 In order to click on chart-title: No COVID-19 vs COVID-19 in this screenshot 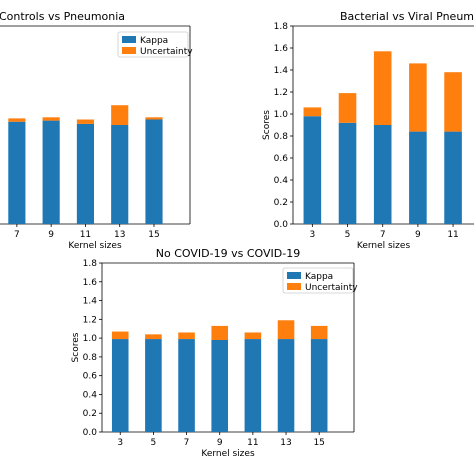, I will do `click(228, 253)`.